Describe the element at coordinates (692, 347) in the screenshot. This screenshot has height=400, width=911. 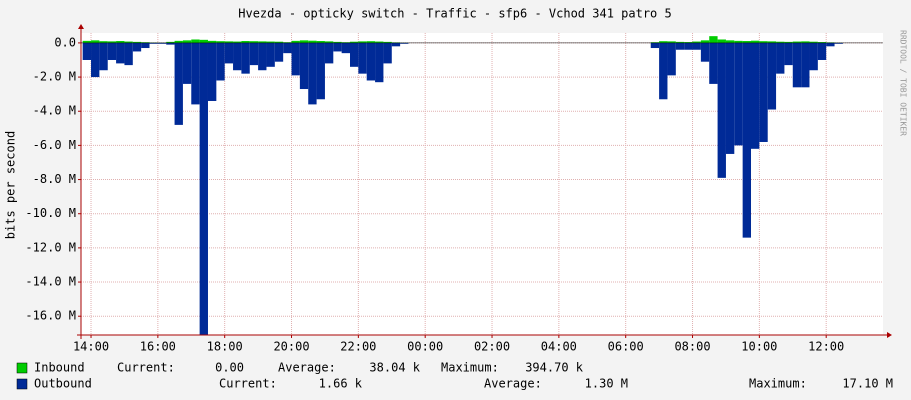
I see `x-tick-label: 08:00` at that location.